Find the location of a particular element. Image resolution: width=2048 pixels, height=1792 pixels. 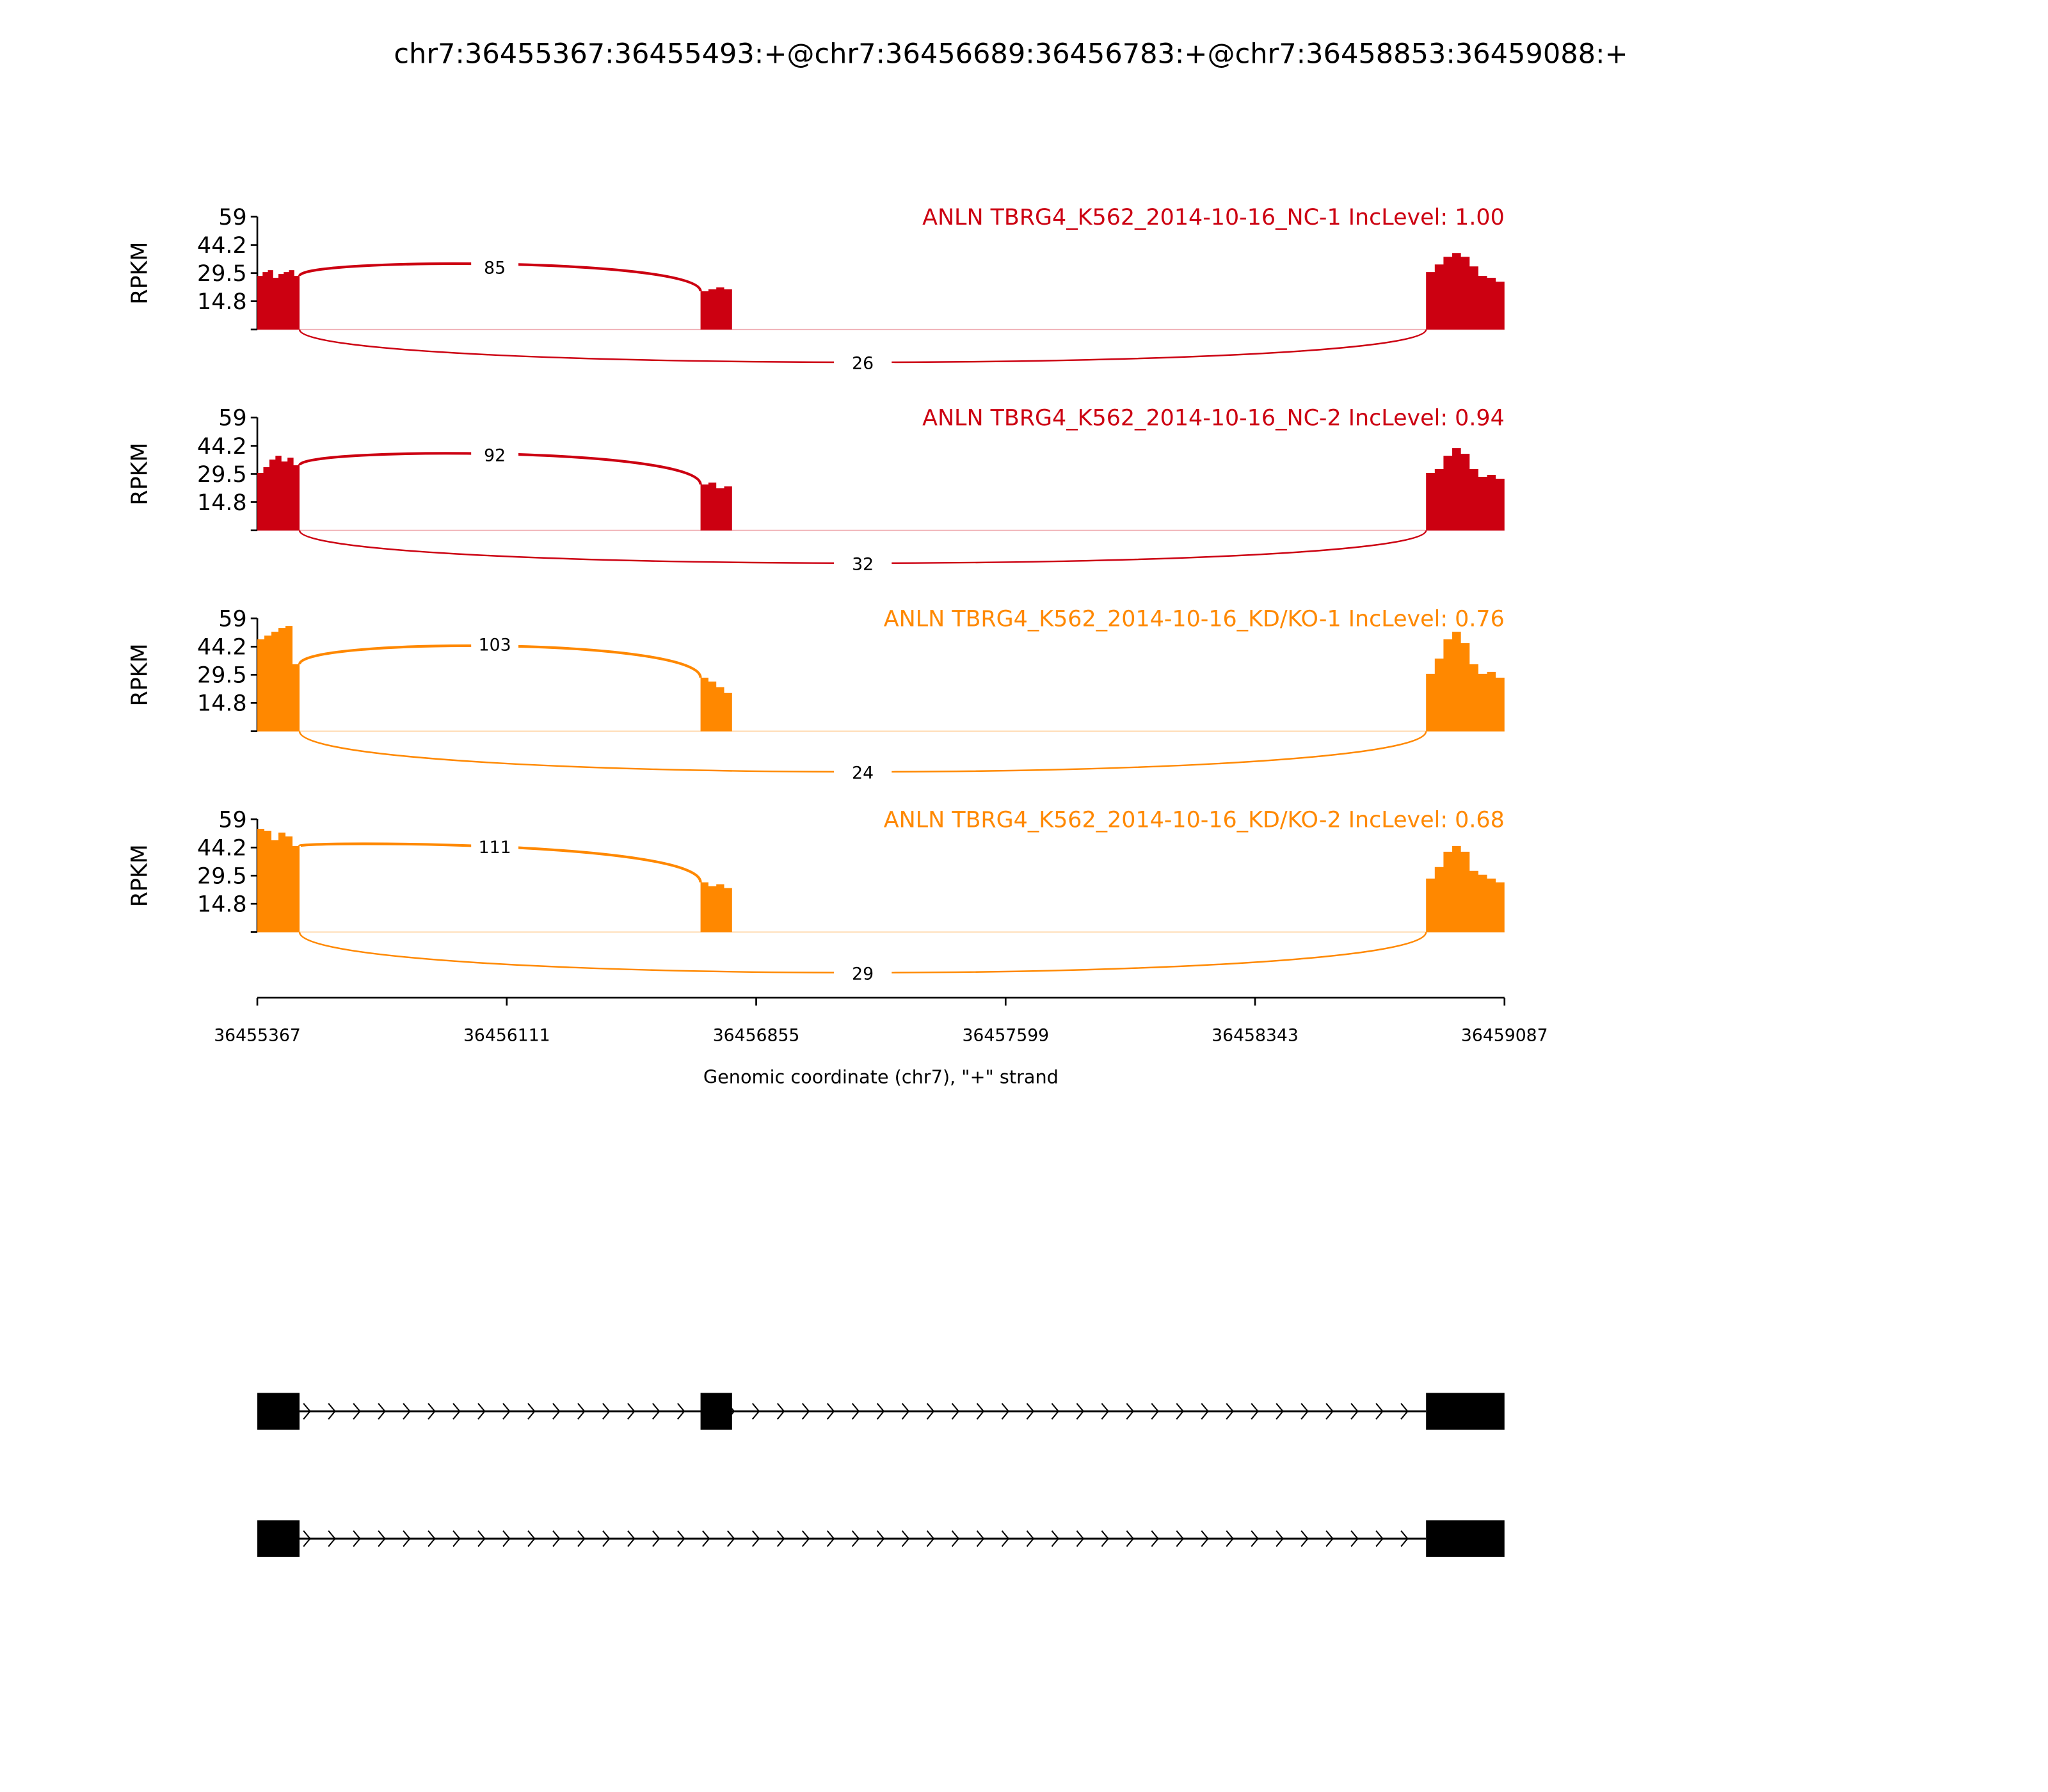

y-axis-label: RPKM is located at coordinates (140, 674).